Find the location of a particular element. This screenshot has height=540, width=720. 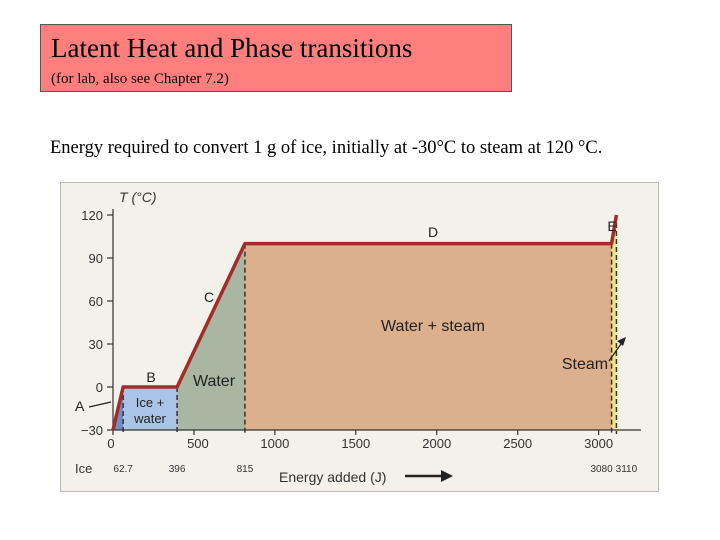

x-marker-label: 62.7 is located at coordinates (123, 469).